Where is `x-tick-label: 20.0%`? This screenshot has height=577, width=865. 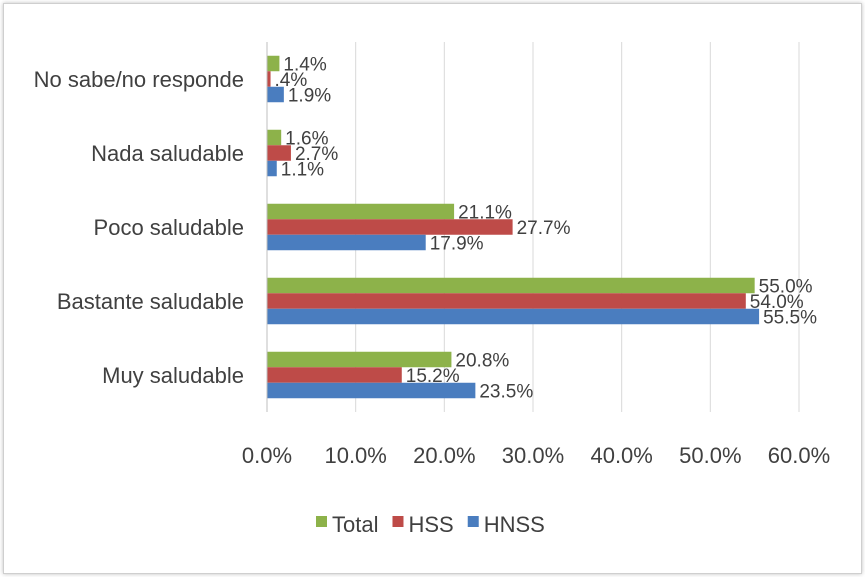 x-tick-label: 20.0% is located at coordinates (444, 455).